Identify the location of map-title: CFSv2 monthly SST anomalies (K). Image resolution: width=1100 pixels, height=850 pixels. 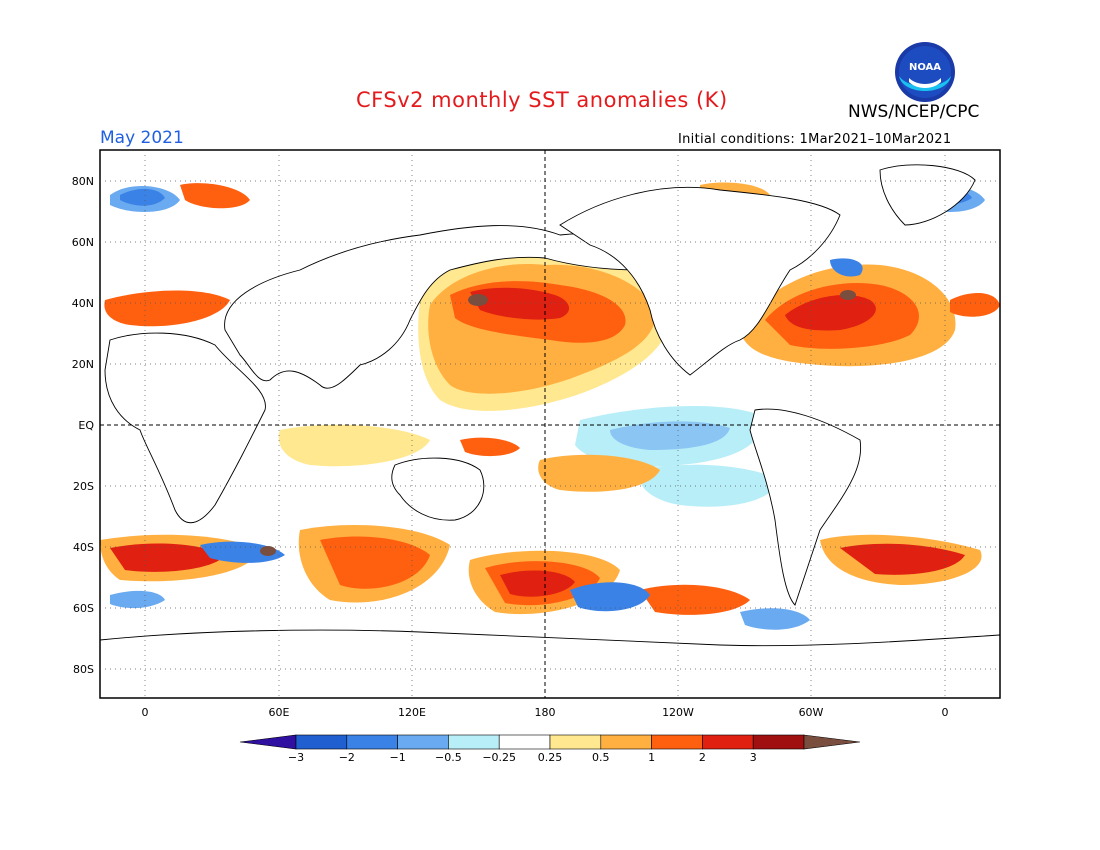
(542, 100).